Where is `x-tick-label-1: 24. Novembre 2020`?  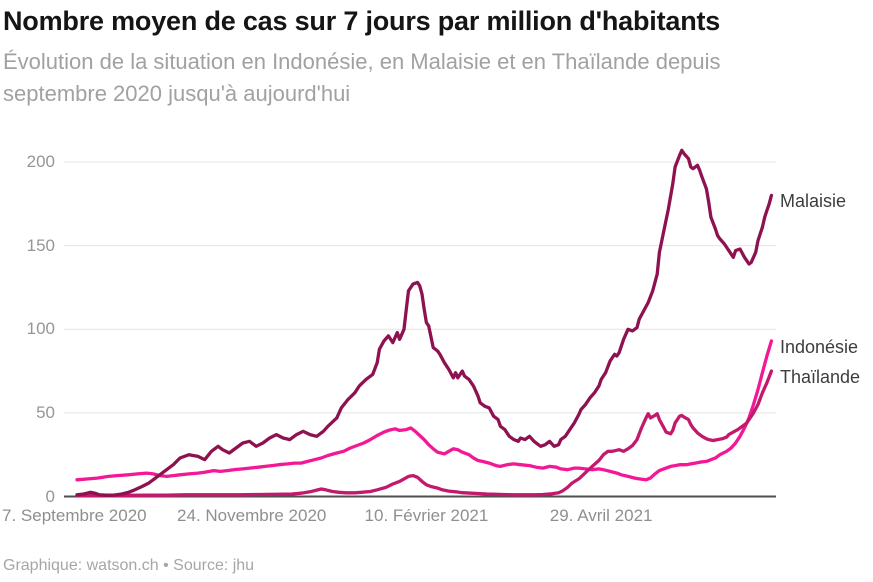
x-tick-label-1: 24. Novembre 2020 is located at coordinates (252, 515).